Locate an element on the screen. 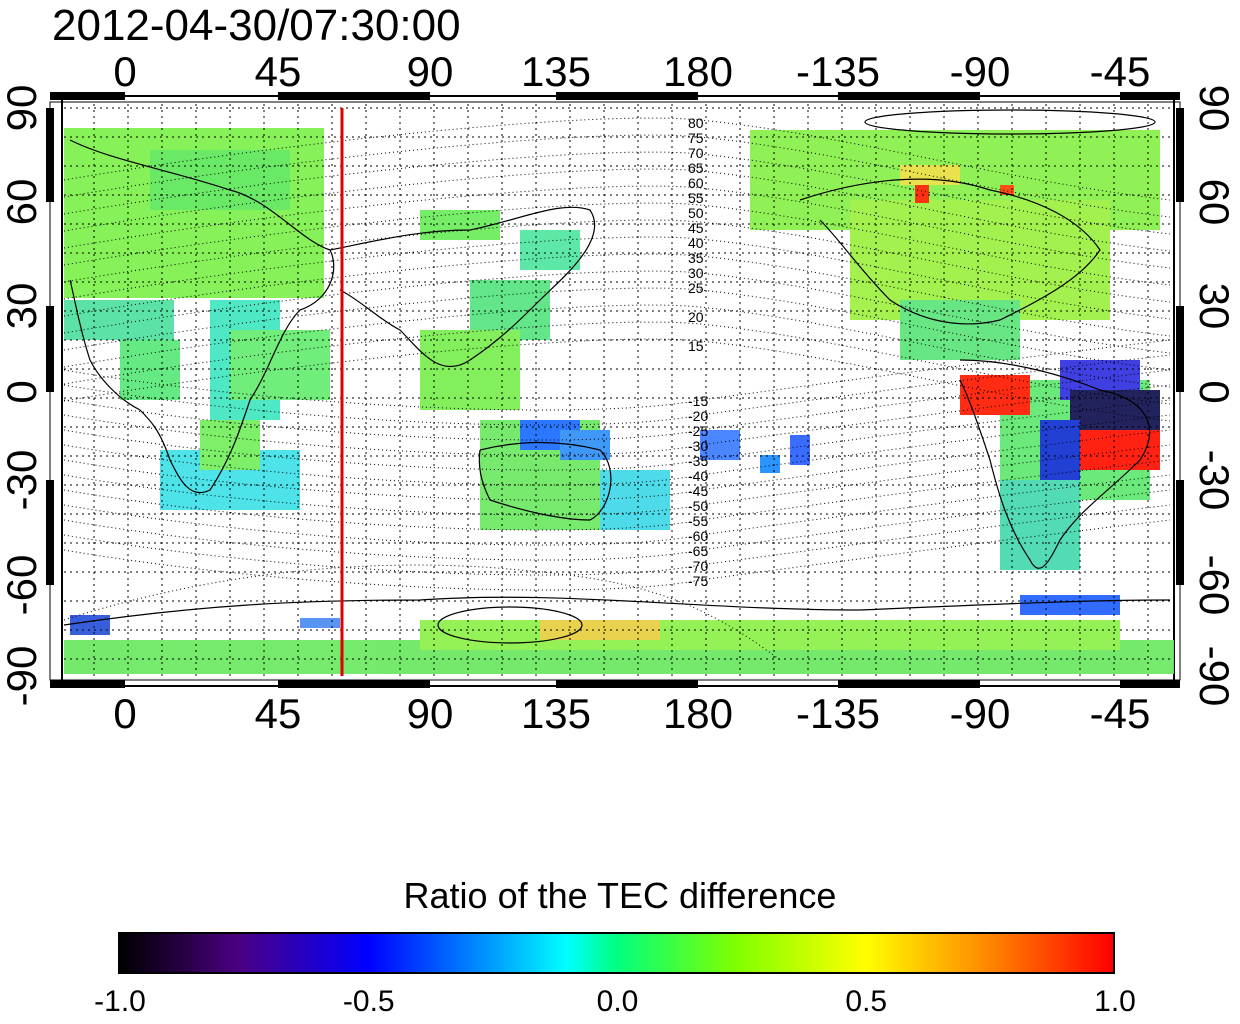 The width and height of the screenshot is (1240, 1024). contour-label: 75 is located at coordinates (696, 138).